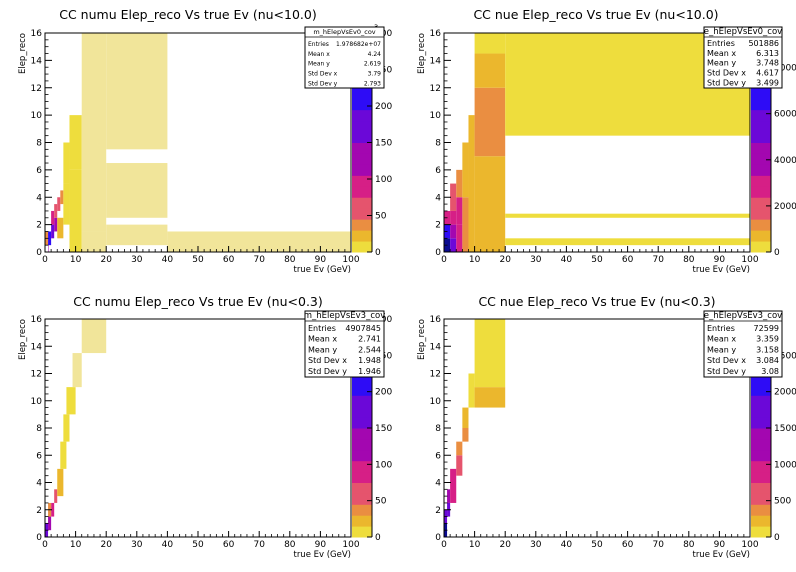 This screenshot has height=572, width=796. I want to click on plot-area, so click(198, 428).